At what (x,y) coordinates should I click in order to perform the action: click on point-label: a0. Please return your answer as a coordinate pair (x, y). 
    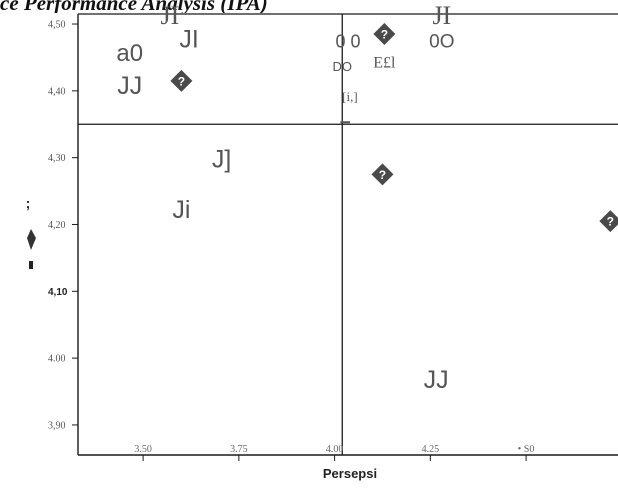
    Looking at the image, I should click on (129, 53).